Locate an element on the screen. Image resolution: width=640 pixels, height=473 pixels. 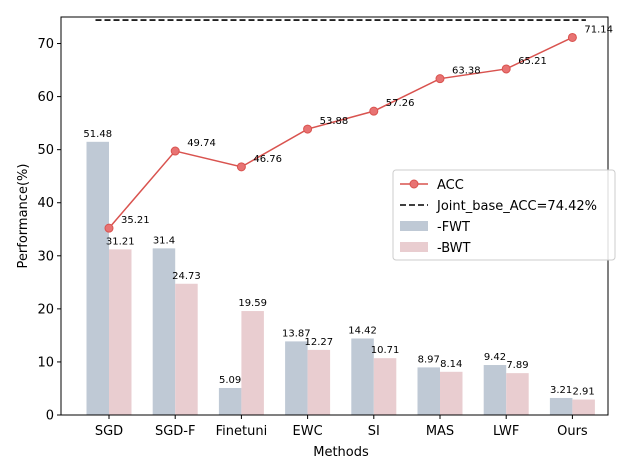
data-label-acc: 57.26 is located at coordinates (400, 103).